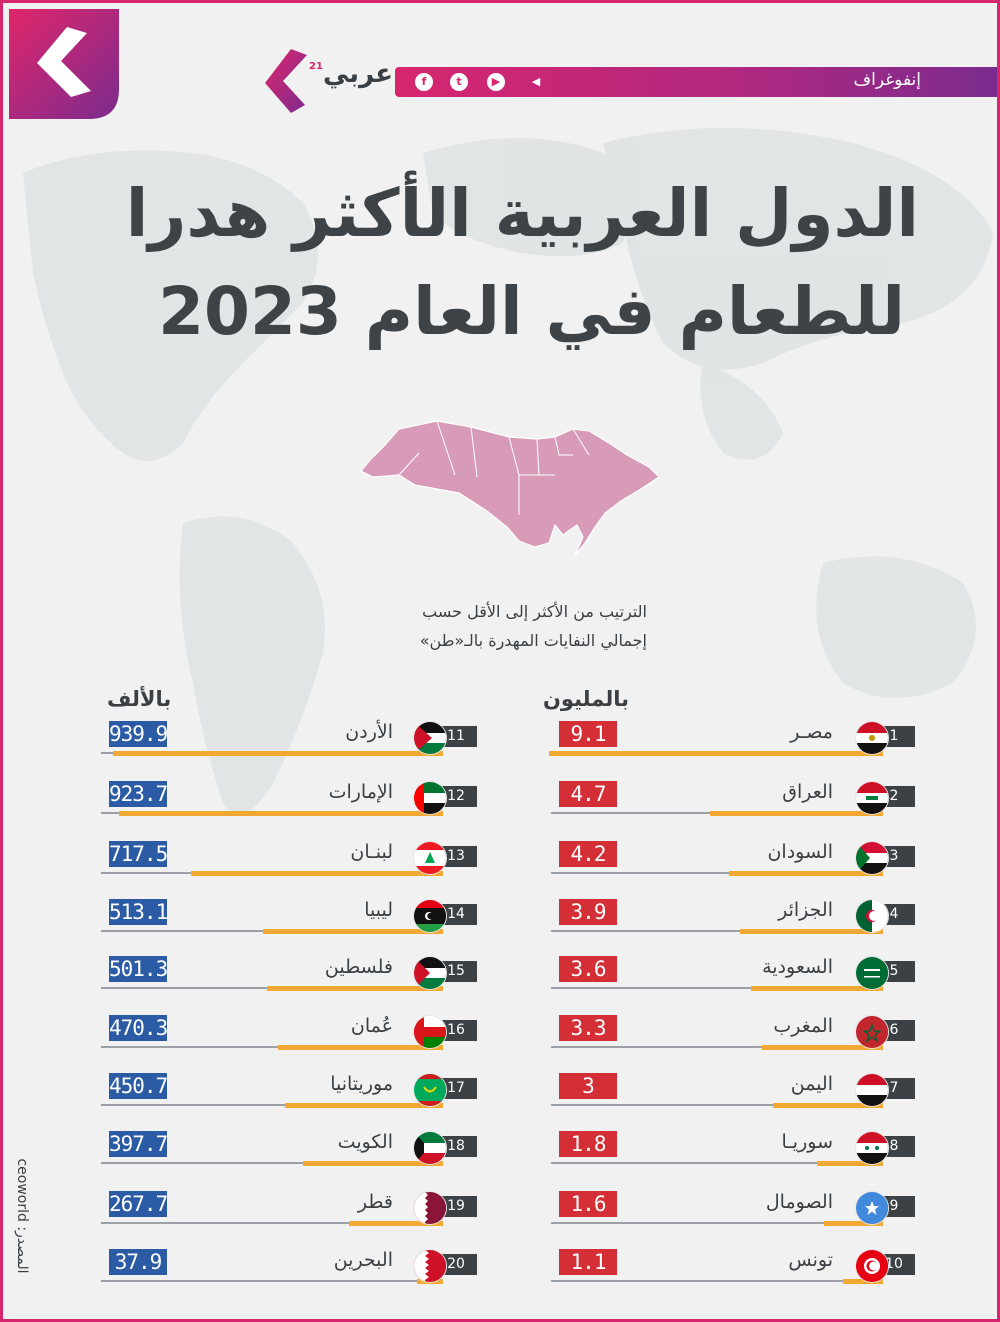 The image size is (1000, 1322). Describe the element at coordinates (138, 1262) in the screenshot. I see `value-label: 37.9` at that location.